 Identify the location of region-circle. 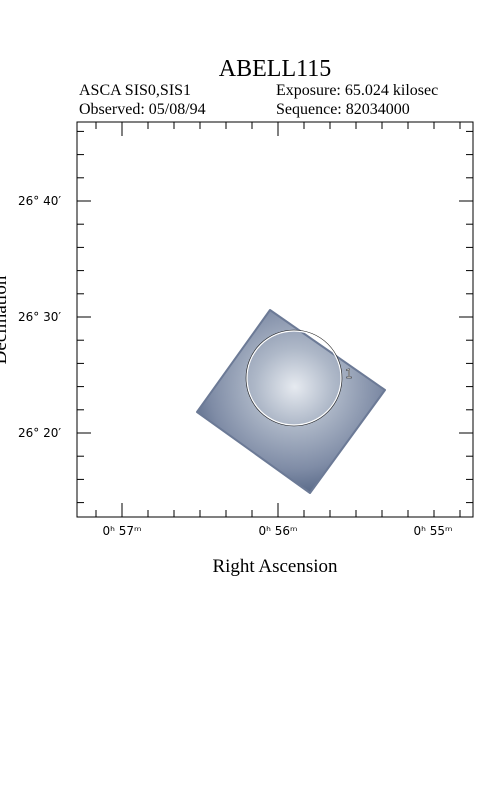
(294, 378).